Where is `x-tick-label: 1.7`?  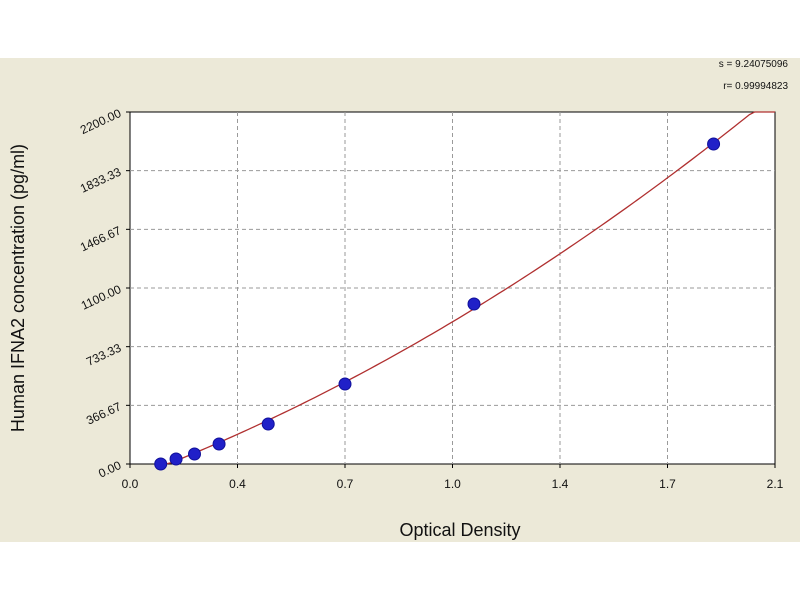
x-tick-label: 1.7 is located at coordinates (667, 484).